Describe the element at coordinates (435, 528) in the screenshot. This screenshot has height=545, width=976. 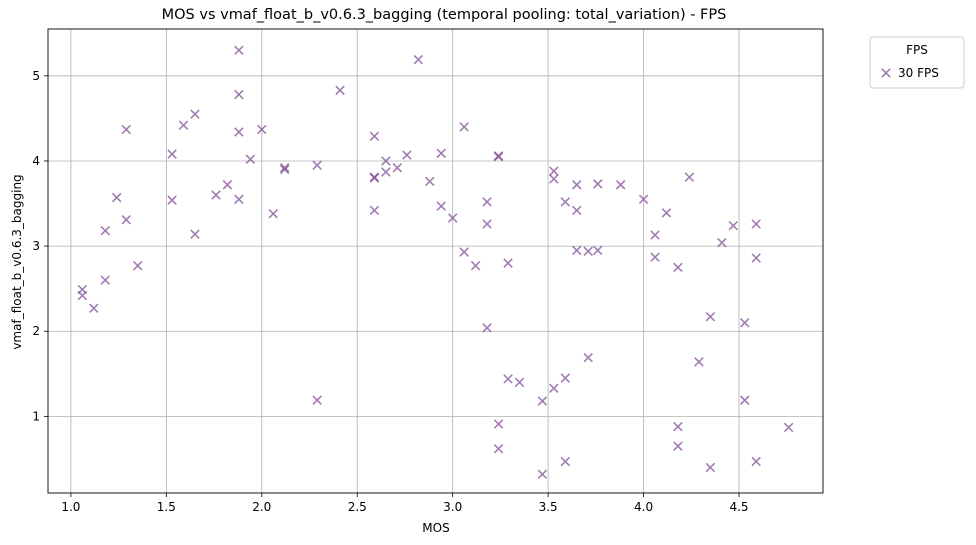
I see `x-axis-label: MOS` at that location.